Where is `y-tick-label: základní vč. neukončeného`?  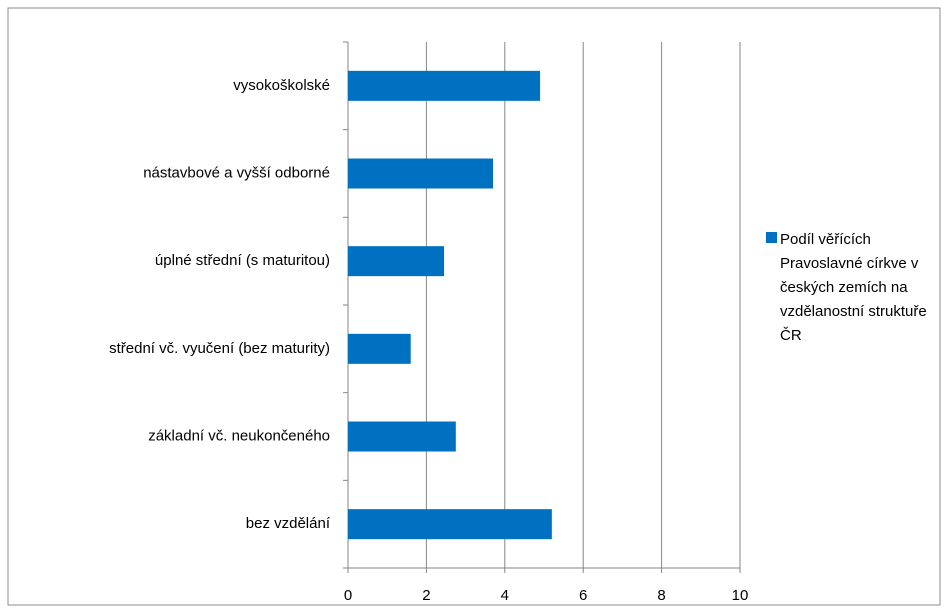 y-tick-label: základní vč. neukončeného is located at coordinates (239, 435).